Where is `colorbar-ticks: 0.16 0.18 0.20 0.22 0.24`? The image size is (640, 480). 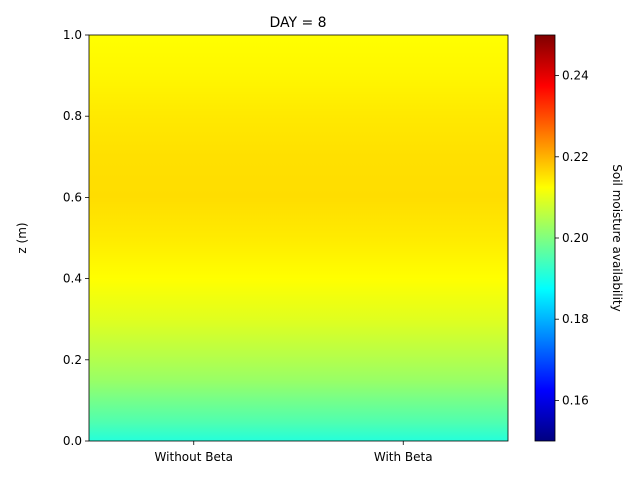
colorbar-ticks: 0.16 0.18 0.20 0.22 0.24 is located at coordinates (572, 238).